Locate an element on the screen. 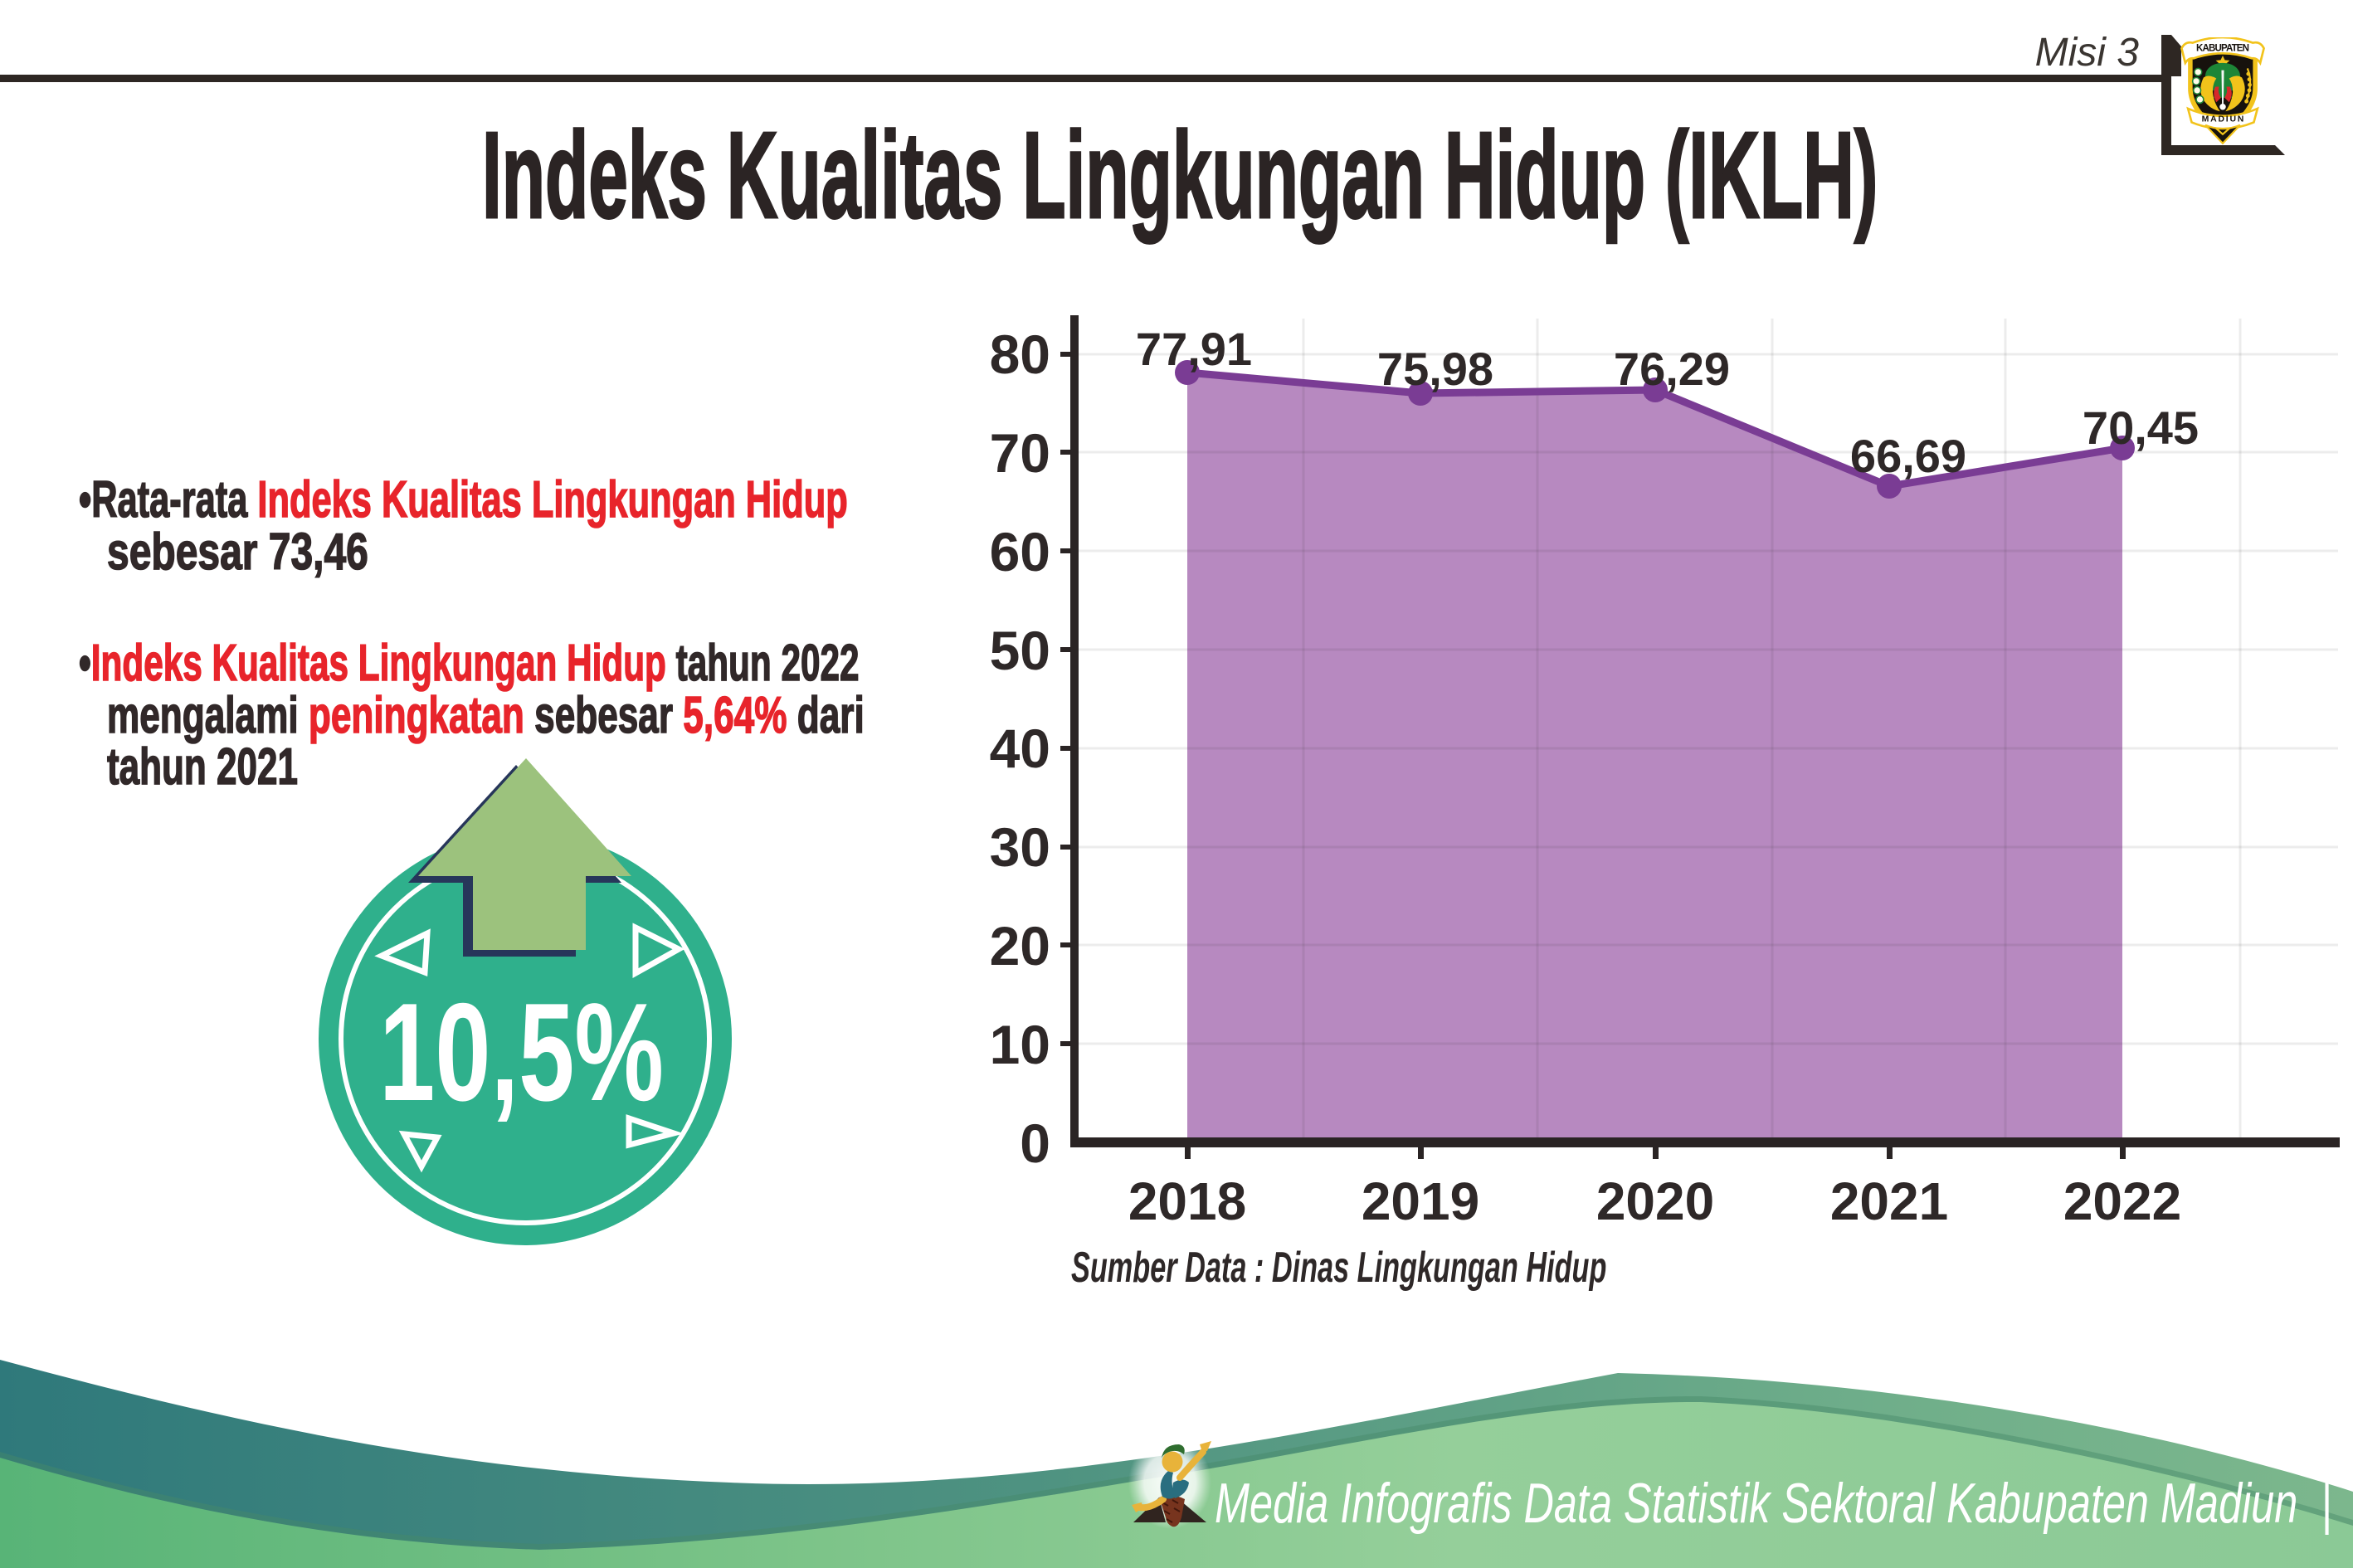 The width and height of the screenshot is (2353, 1568). svg-text: 77,91 is located at coordinates (1194, 349).